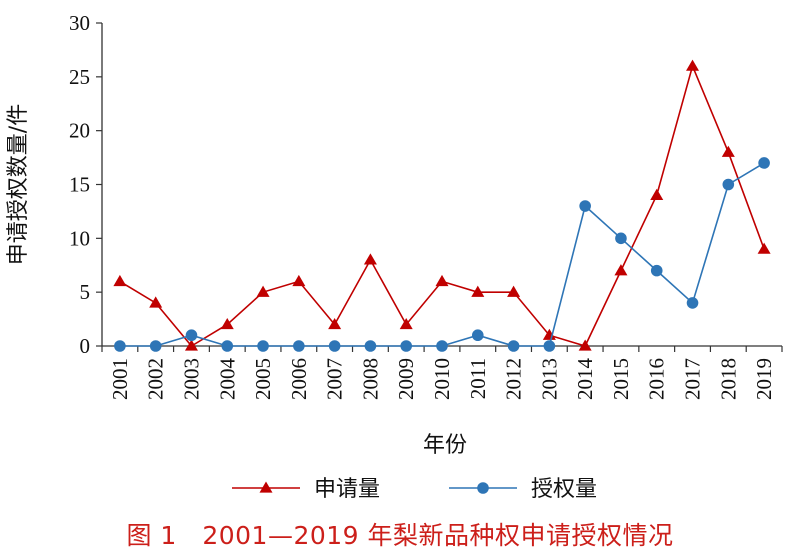 The width and height of the screenshot is (800, 557). I want to click on y-axis-title: 申请授权数量/件, so click(18, 184).